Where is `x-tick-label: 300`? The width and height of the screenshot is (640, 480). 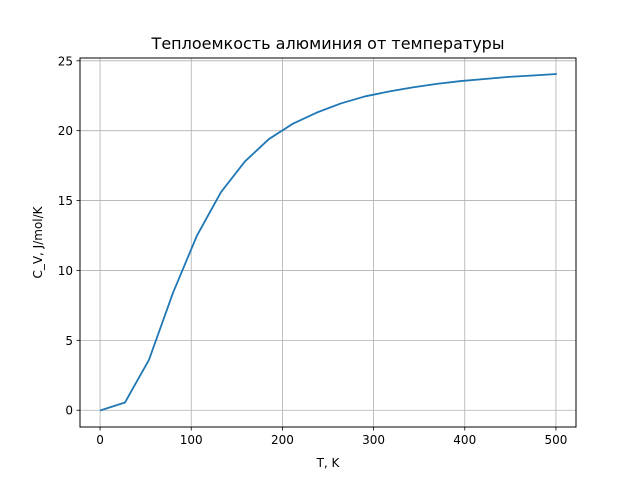
x-tick-label: 300 is located at coordinates (373, 440).